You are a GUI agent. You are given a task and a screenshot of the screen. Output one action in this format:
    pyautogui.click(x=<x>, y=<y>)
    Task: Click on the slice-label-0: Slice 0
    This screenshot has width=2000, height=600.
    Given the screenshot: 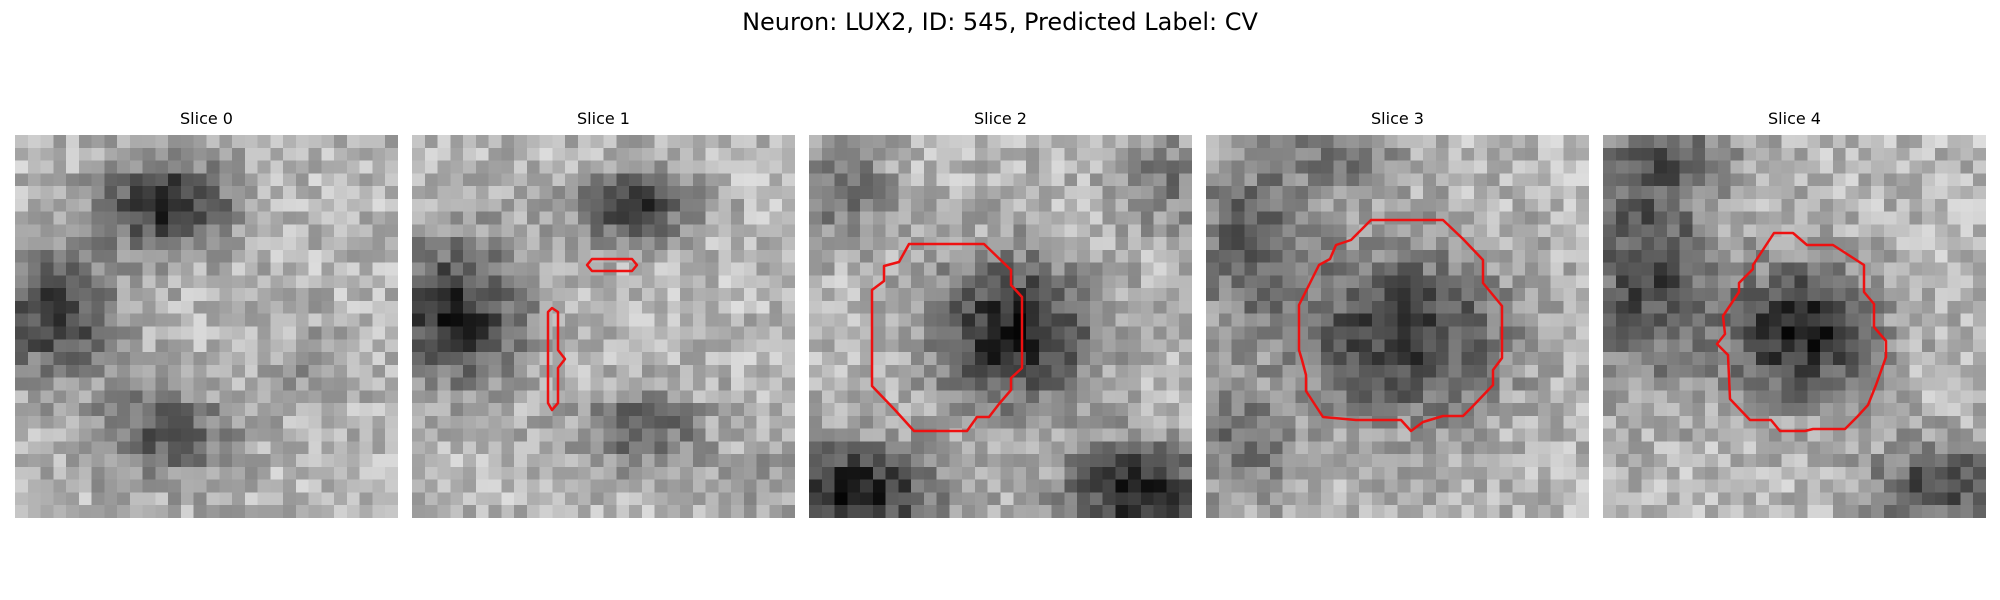 What is the action you would take?
    pyautogui.click(x=206, y=118)
    